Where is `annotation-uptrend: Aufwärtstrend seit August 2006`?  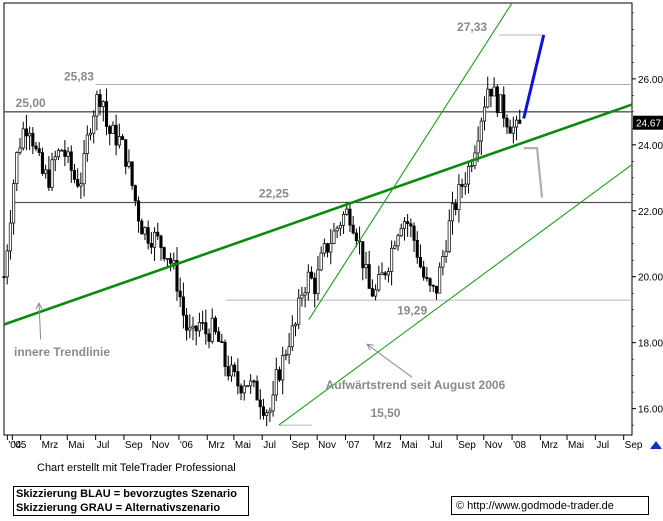
annotation-uptrend: Aufwärtstrend seit August 2006 is located at coordinates (416, 385).